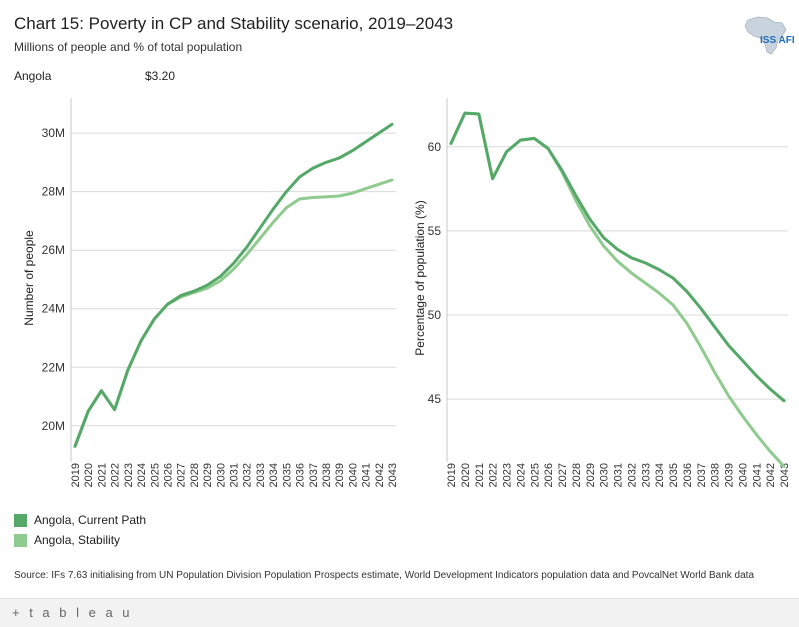  What do you see at coordinates (591, 475) in the screenshot?
I see `xtick-label-pct-2029: 2029` at bounding box center [591, 475].